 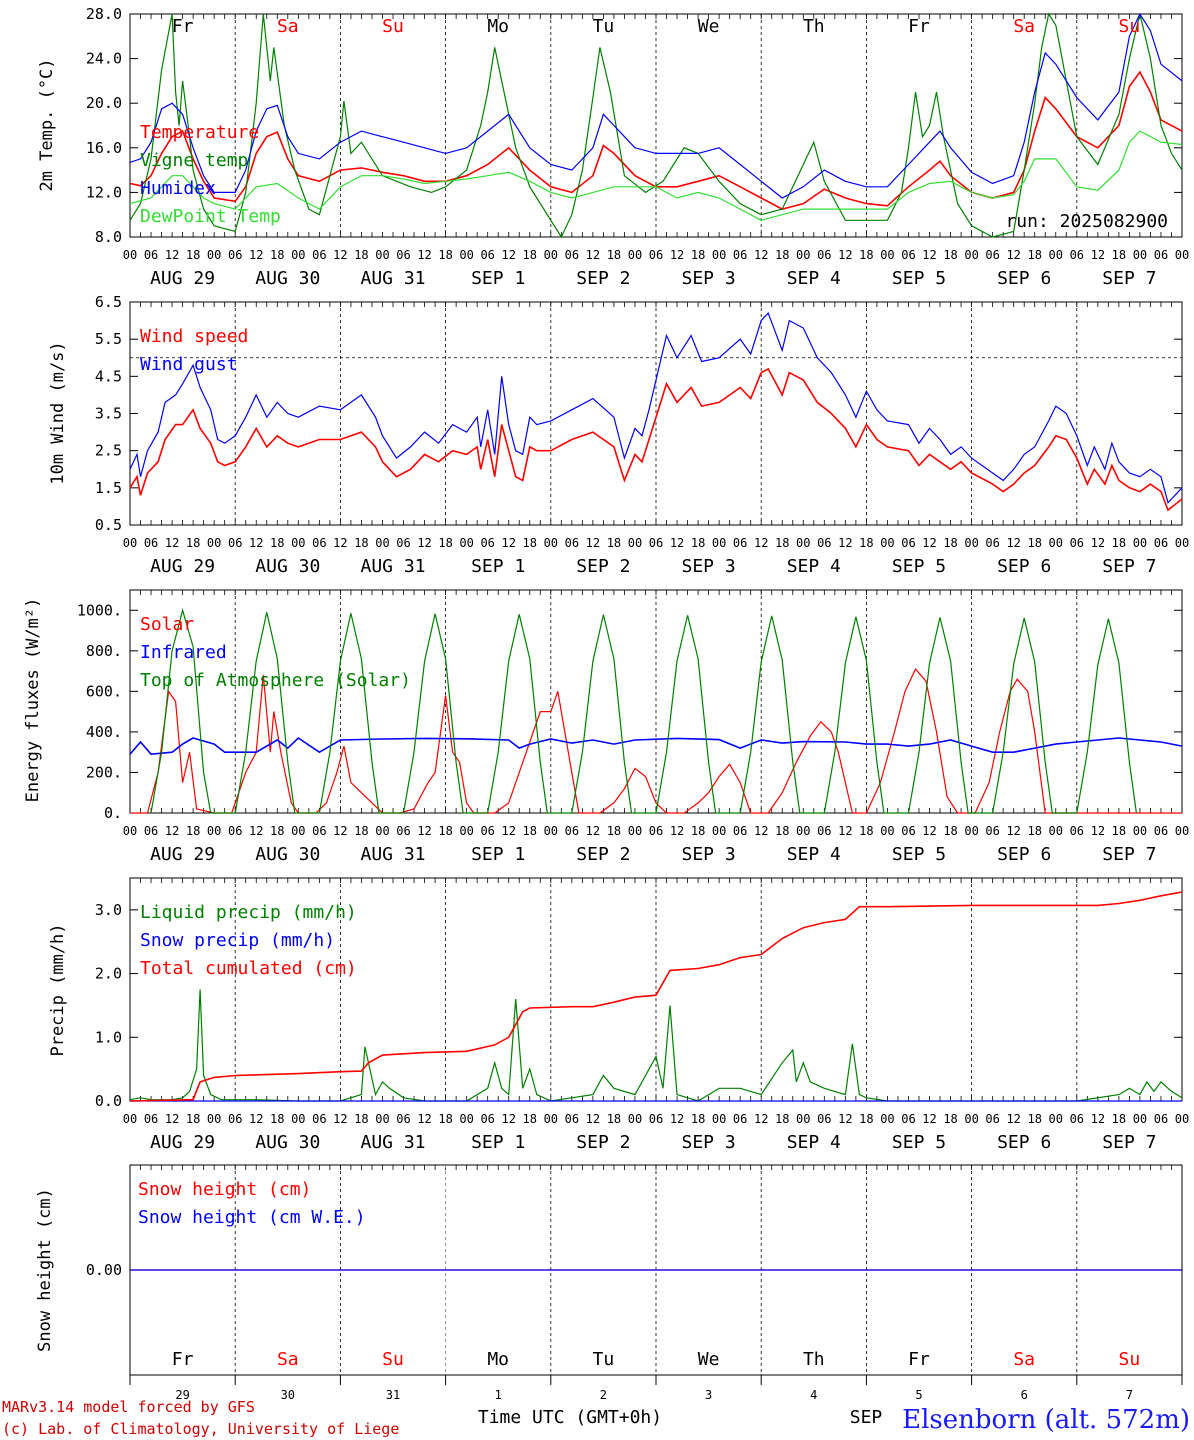 What do you see at coordinates (237, 940) in the screenshot?
I see `legend-entry: Snow precip (mm/h)` at bounding box center [237, 940].